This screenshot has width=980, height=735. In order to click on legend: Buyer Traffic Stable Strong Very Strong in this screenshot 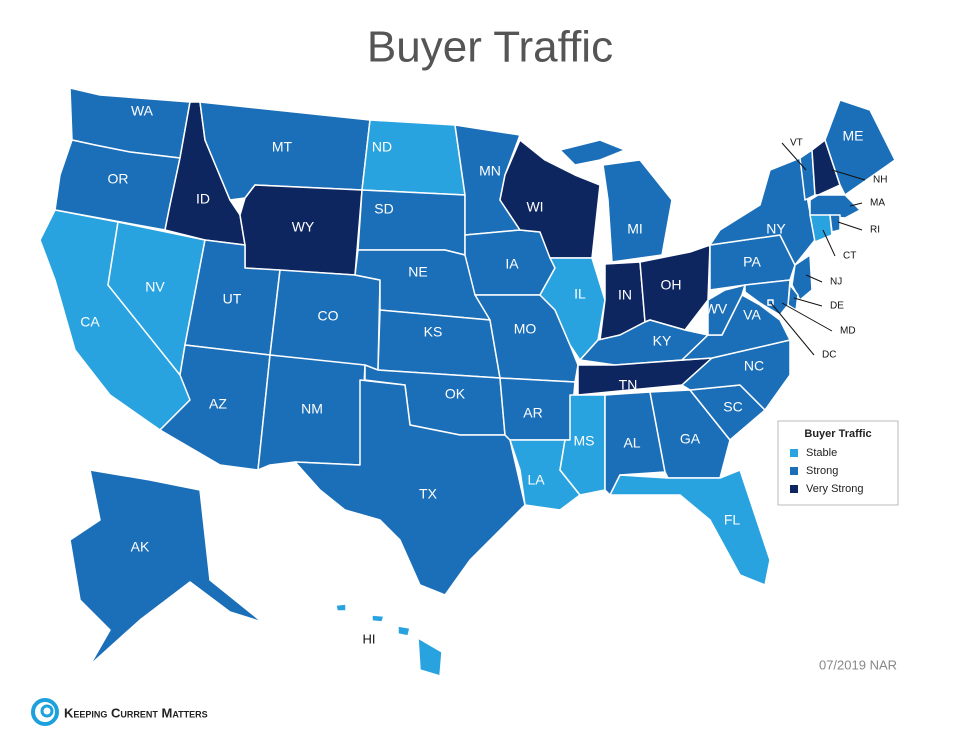, I will do `click(838, 463)`.